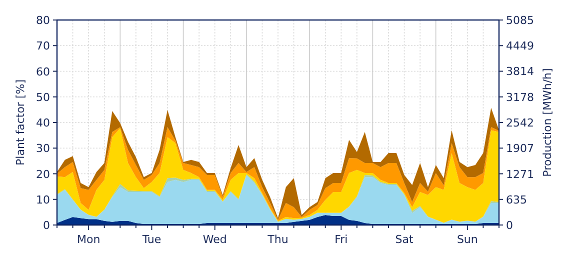 This screenshot has width=570, height=263. What do you see at coordinates (20, 123) in the screenshot?
I see `y-axis-title: Plant factor [%]` at bounding box center [20, 123].